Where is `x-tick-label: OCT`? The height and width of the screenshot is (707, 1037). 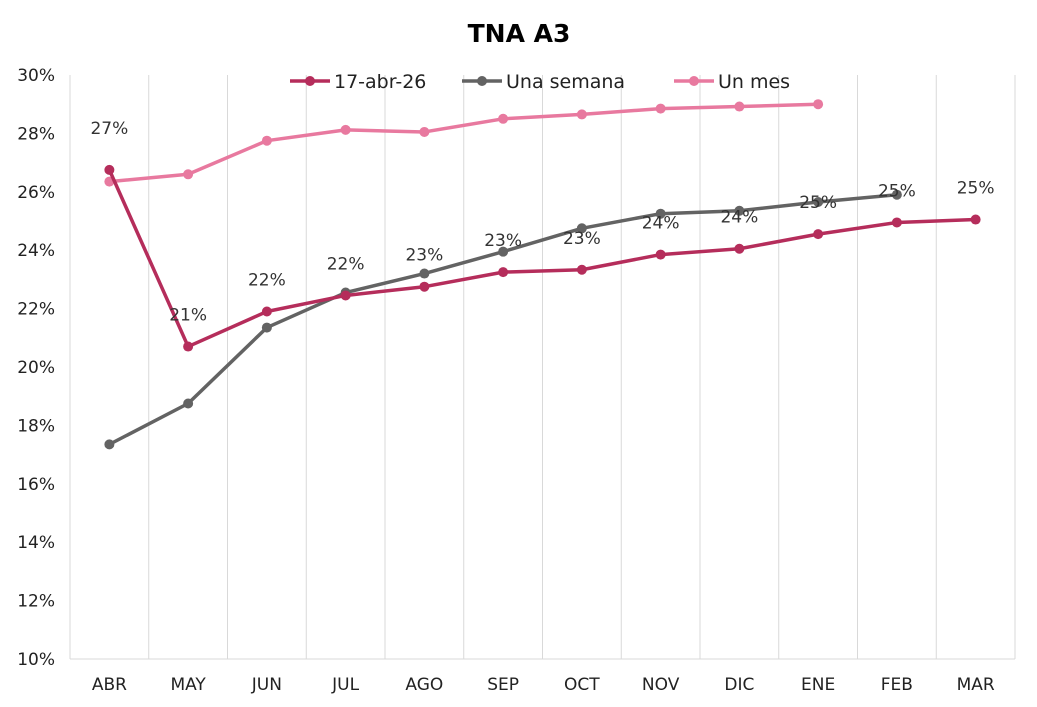
x-tick-label: OCT is located at coordinates (582, 685).